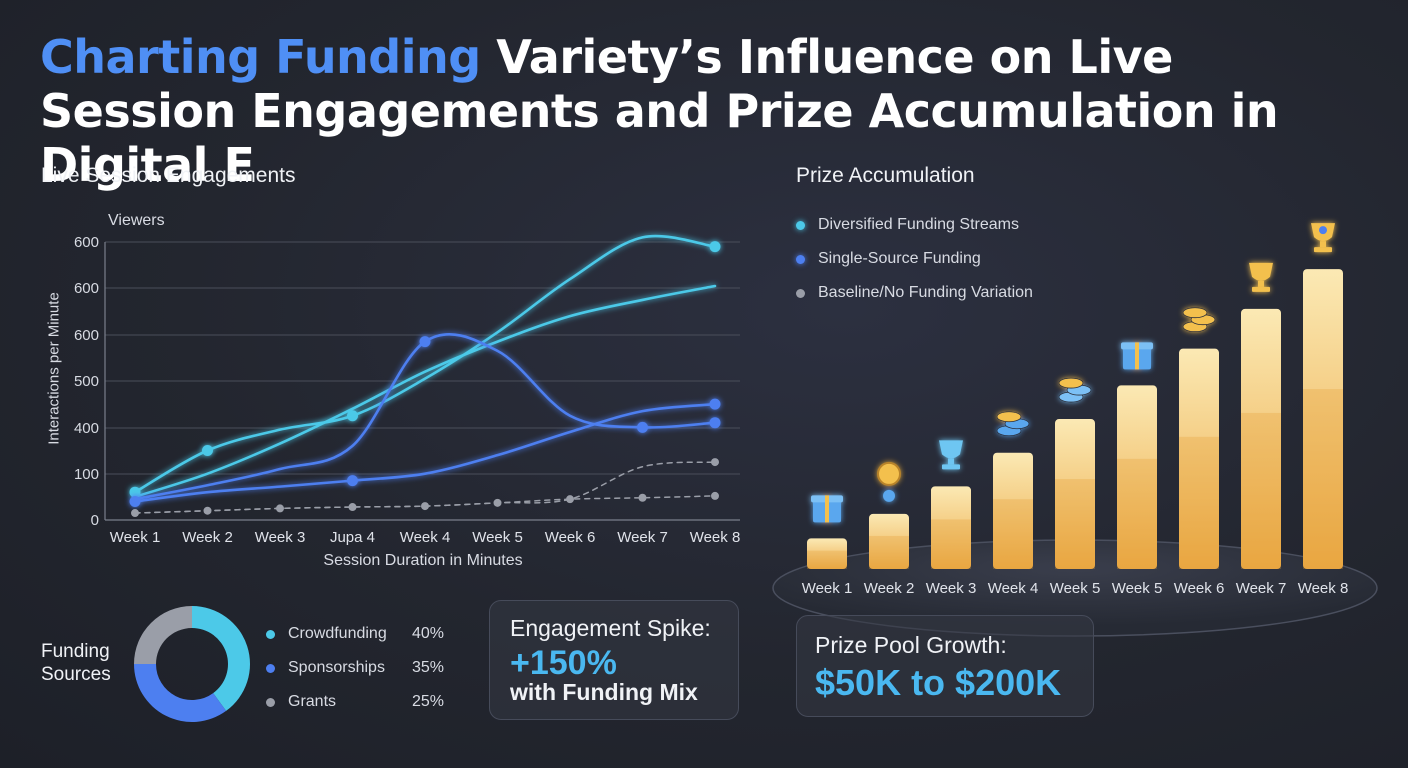  Describe the element at coordinates (925, 292) in the screenshot. I see `legend-label-baseline: Baseline/No Funding Variation` at that location.